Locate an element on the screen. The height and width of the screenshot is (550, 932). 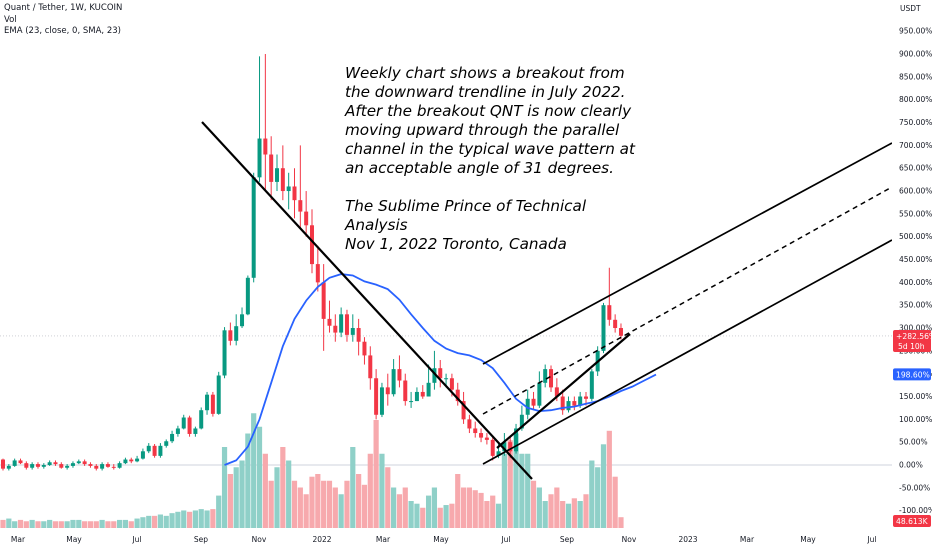
price-axis-tick: 450.00% is located at coordinates (915, 259).